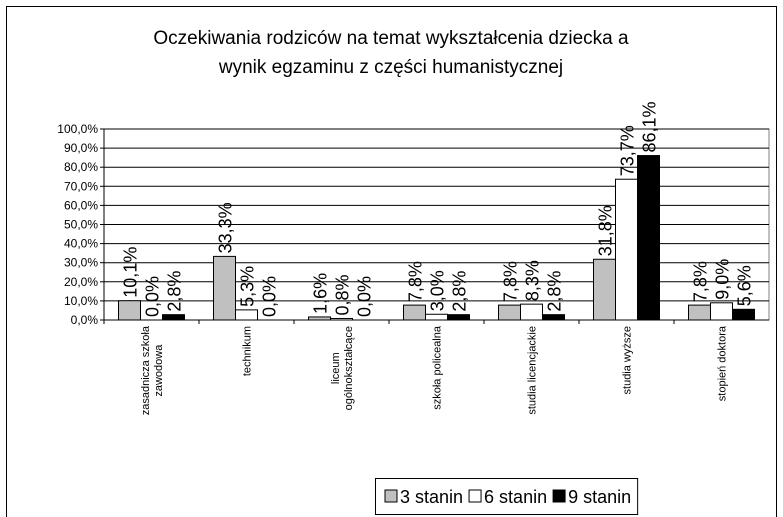 This screenshot has width=783, height=517. Describe the element at coordinates (81, 301) in the screenshot. I see `y-tick-label: 10,0%` at that location.